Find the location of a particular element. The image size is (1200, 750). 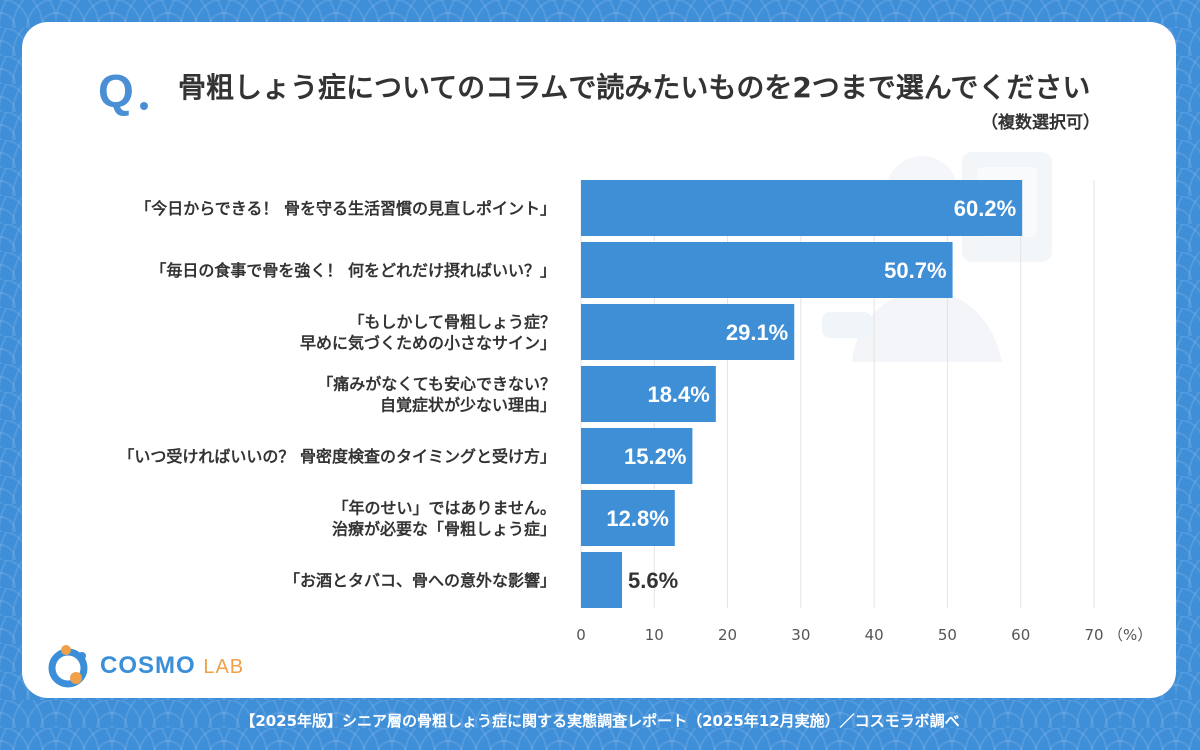

category-label: 「痛みがなくても安心できない？ is located at coordinates (436, 384).